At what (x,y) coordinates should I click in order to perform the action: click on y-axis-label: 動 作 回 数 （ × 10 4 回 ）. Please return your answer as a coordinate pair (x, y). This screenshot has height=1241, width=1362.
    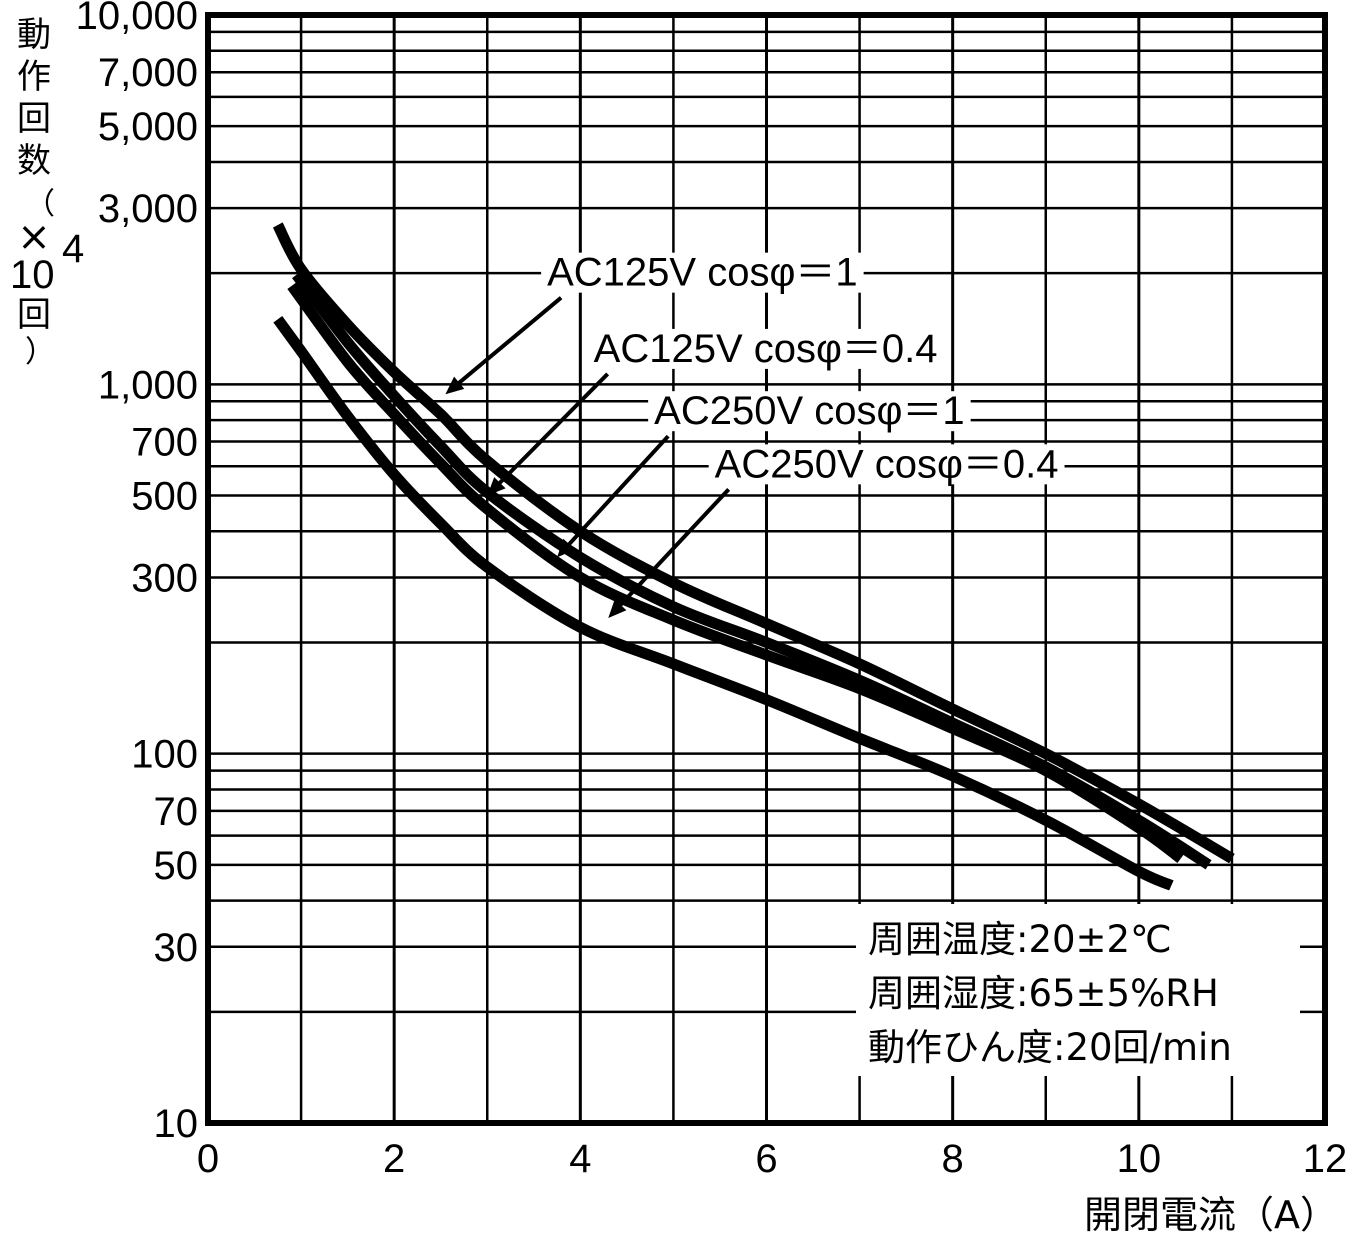
    Looking at the image, I should click on (47, 192).